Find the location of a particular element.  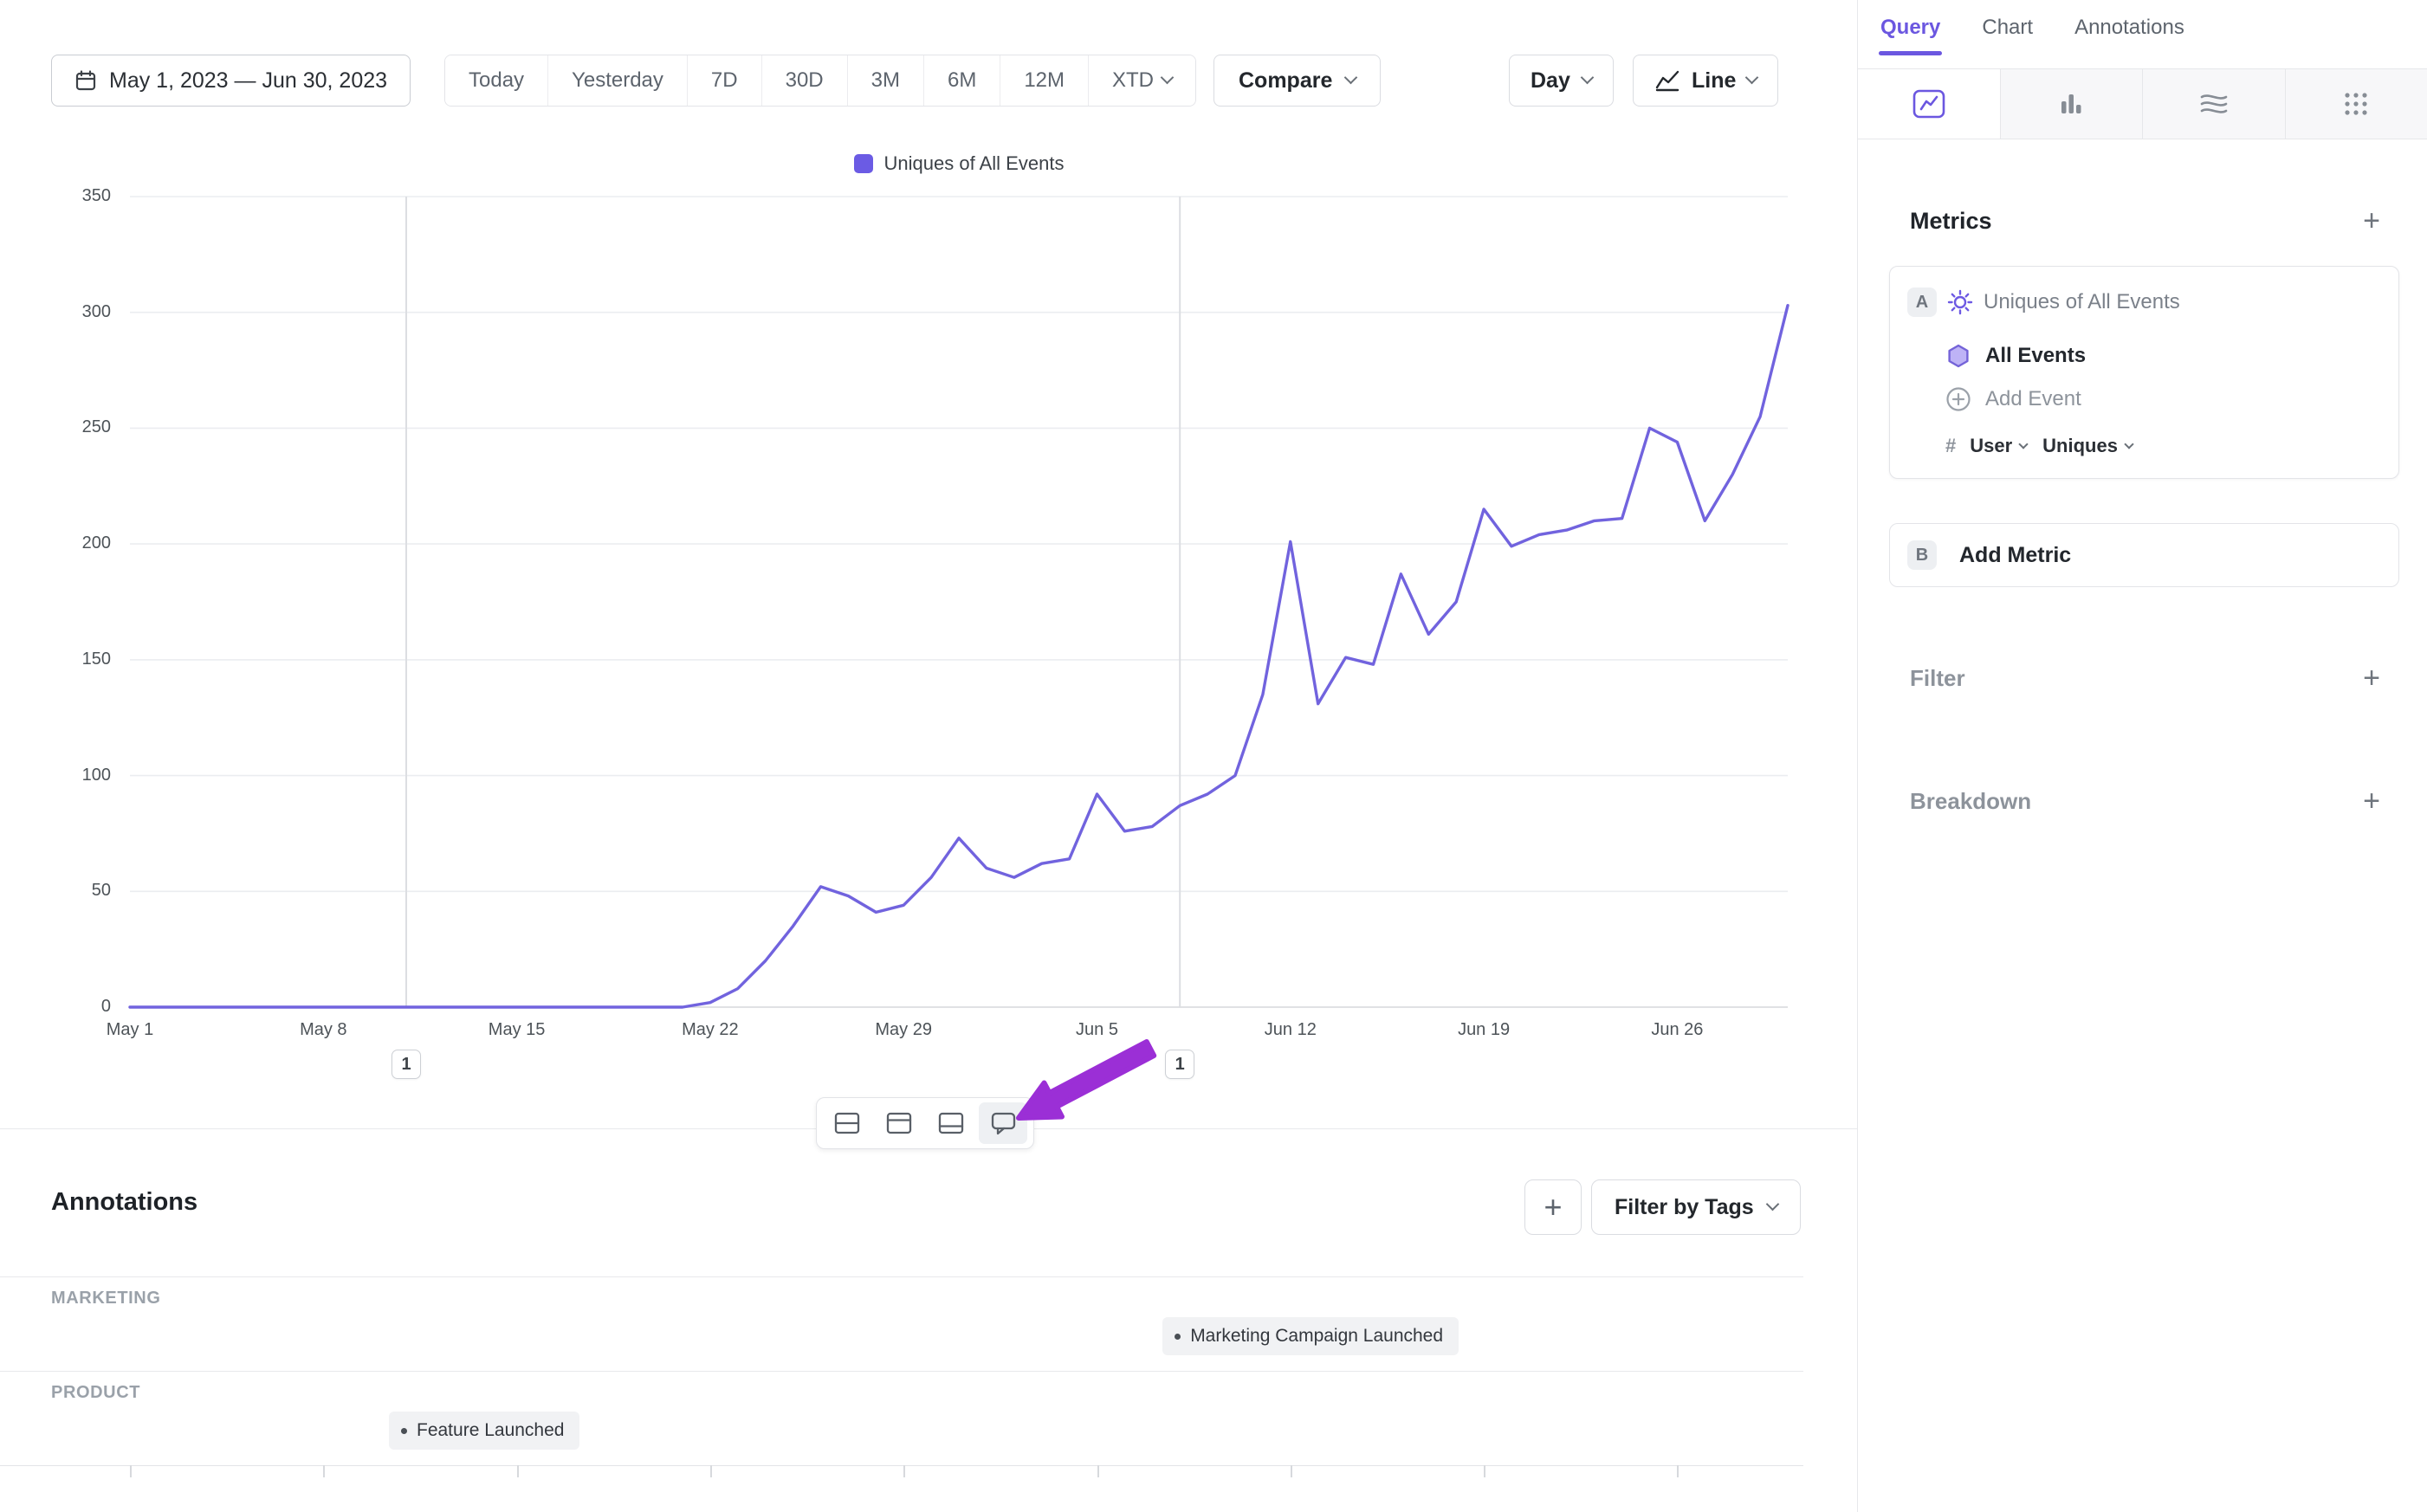

add-annotation-button: + is located at coordinates (1553, 1207).